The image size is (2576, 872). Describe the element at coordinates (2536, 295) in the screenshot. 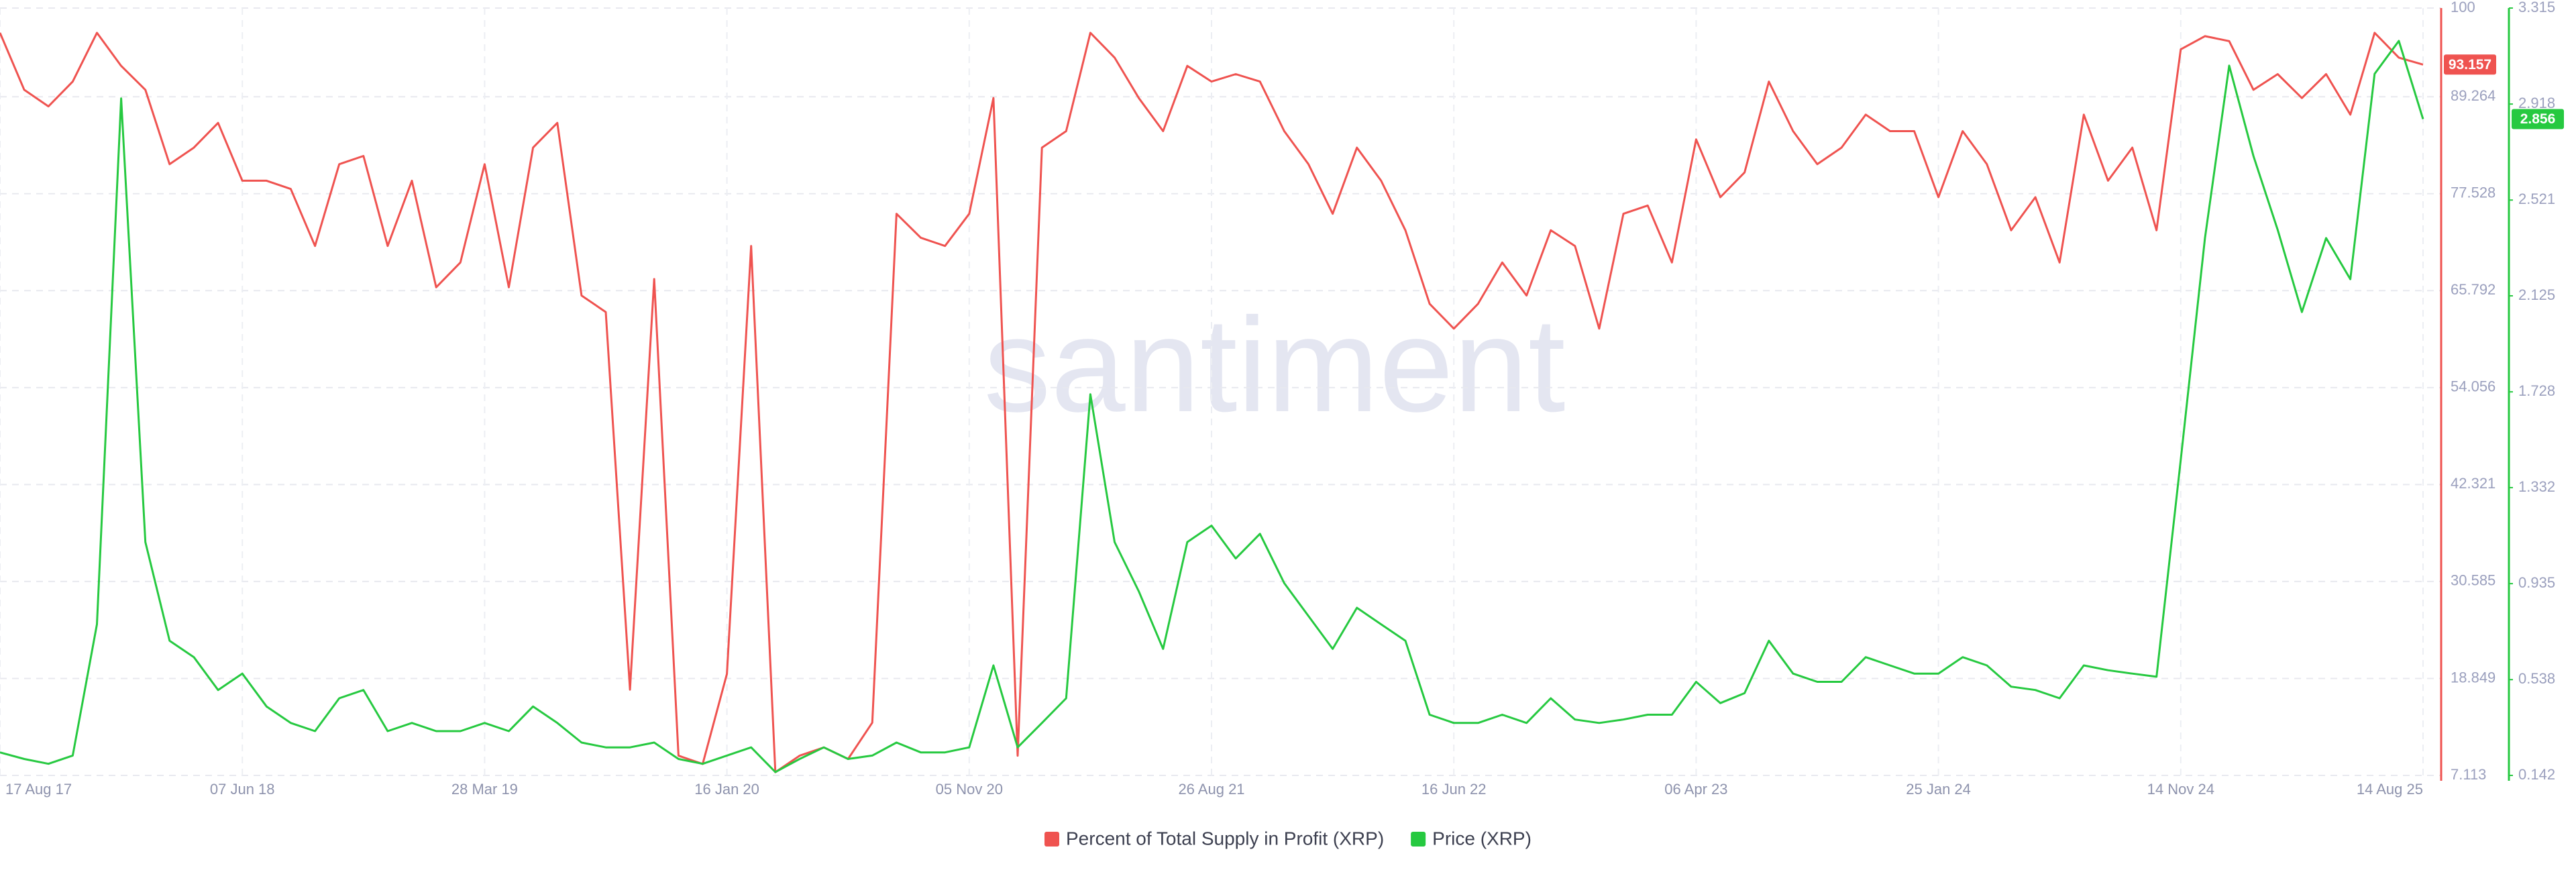

I see `y2-tick-label: 2.125` at that location.